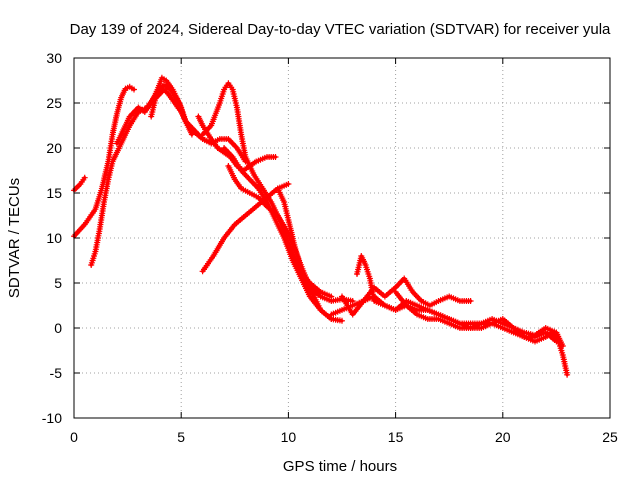  Describe the element at coordinates (54, 58) in the screenshot. I see `y-tick-label: 30` at that location.